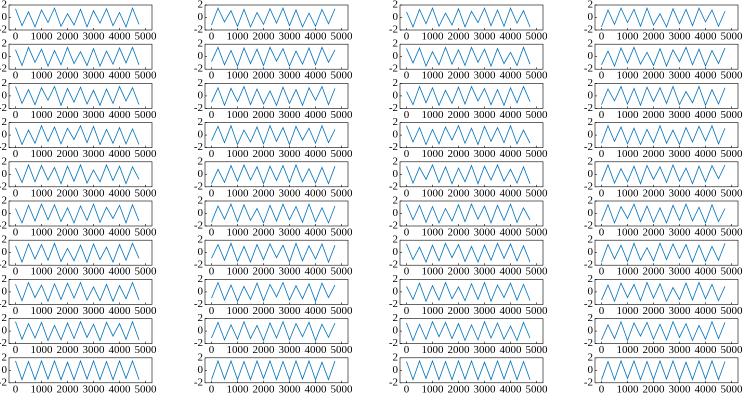 The width and height of the screenshot is (751, 400). What do you see at coordinates (276, 253) in the screenshot?
I see `plot-area` at bounding box center [276, 253].